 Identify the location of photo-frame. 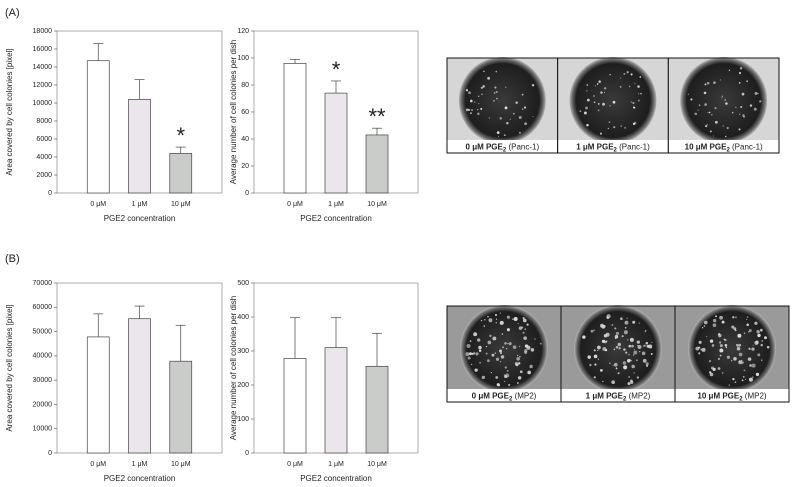
(723, 105).